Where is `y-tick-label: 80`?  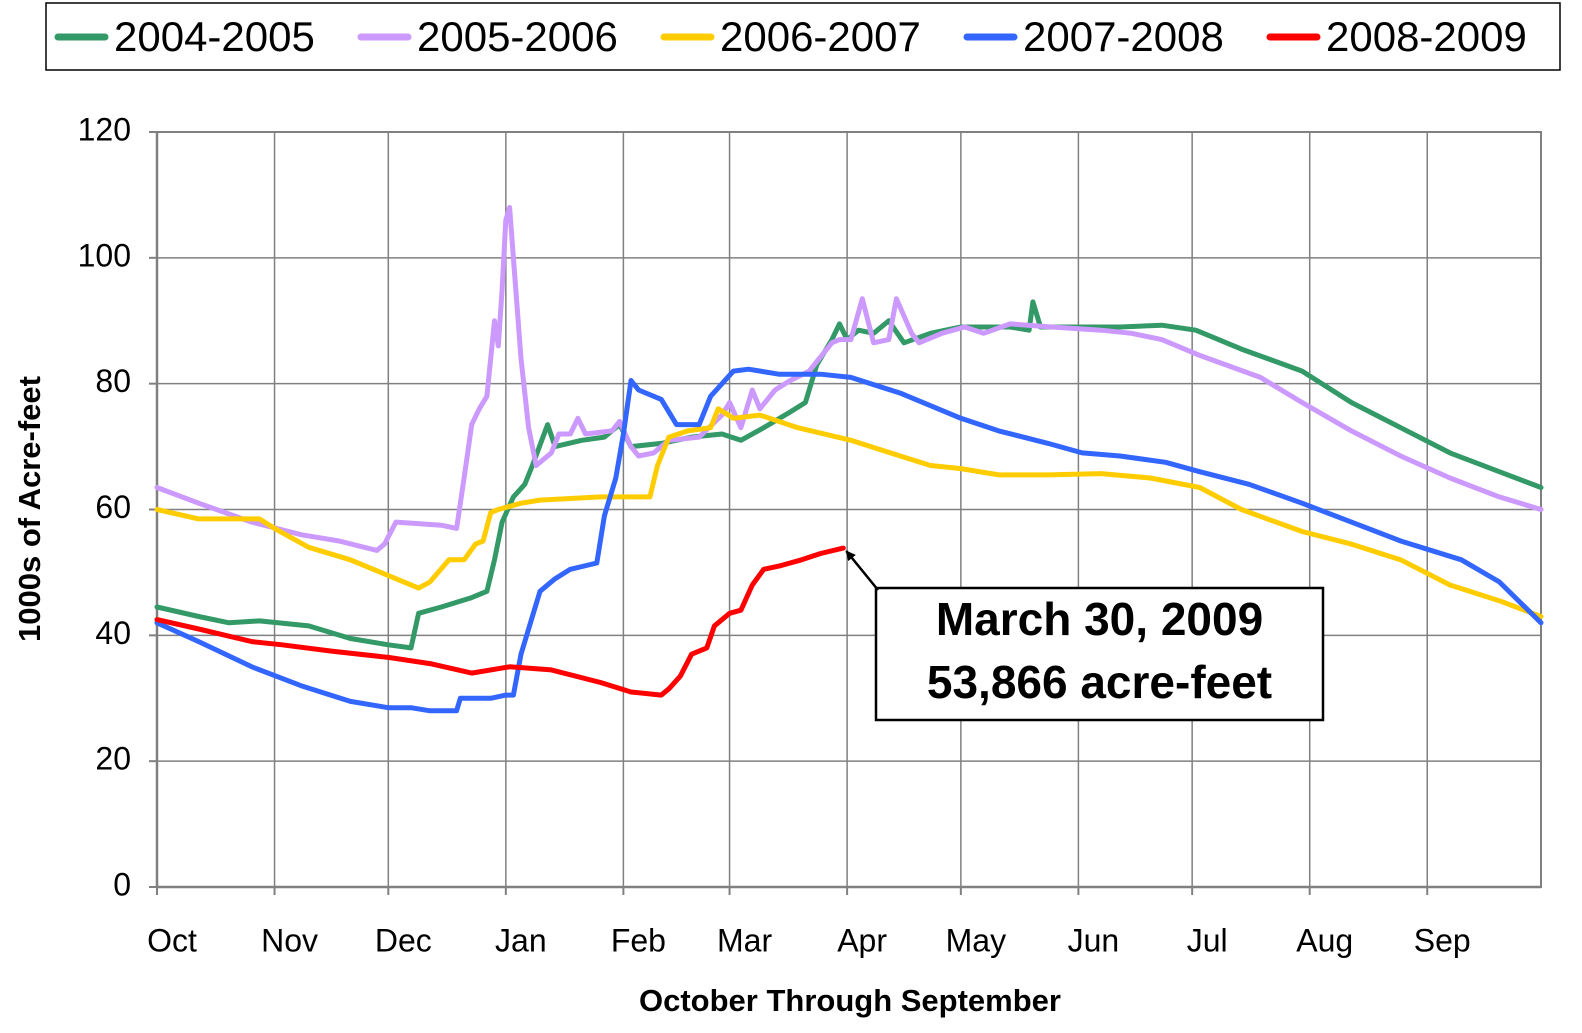 y-tick-label: 80 is located at coordinates (113, 381).